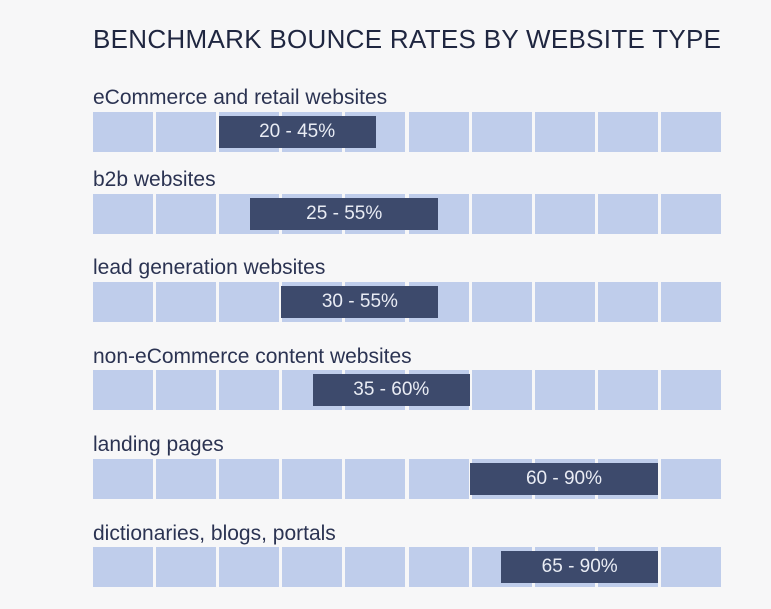 The image size is (771, 609). I want to click on row-label: non-eCommerce content websites, so click(252, 356).